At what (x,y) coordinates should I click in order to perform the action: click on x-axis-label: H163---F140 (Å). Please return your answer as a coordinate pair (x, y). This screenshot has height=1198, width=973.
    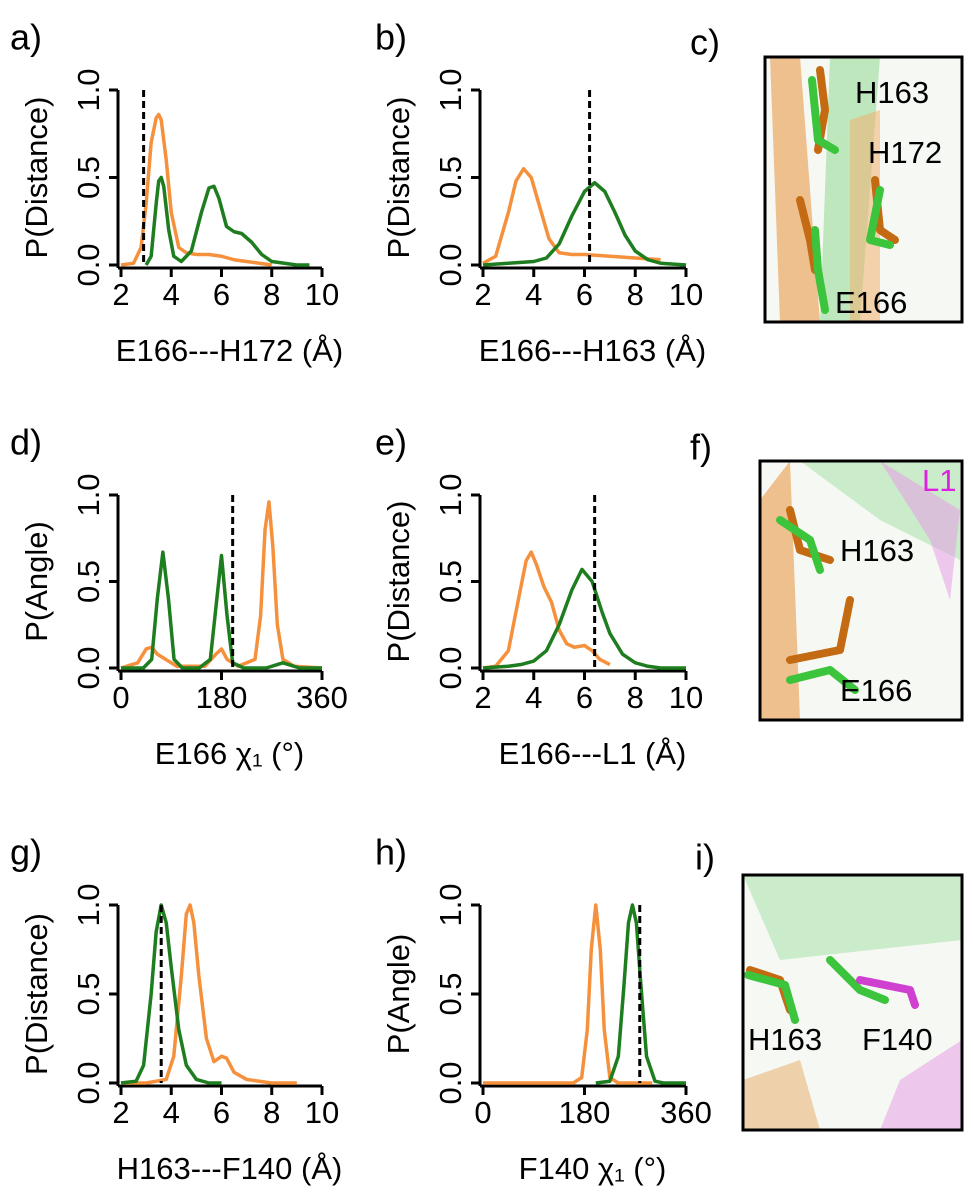
    Looking at the image, I should click on (230, 1168).